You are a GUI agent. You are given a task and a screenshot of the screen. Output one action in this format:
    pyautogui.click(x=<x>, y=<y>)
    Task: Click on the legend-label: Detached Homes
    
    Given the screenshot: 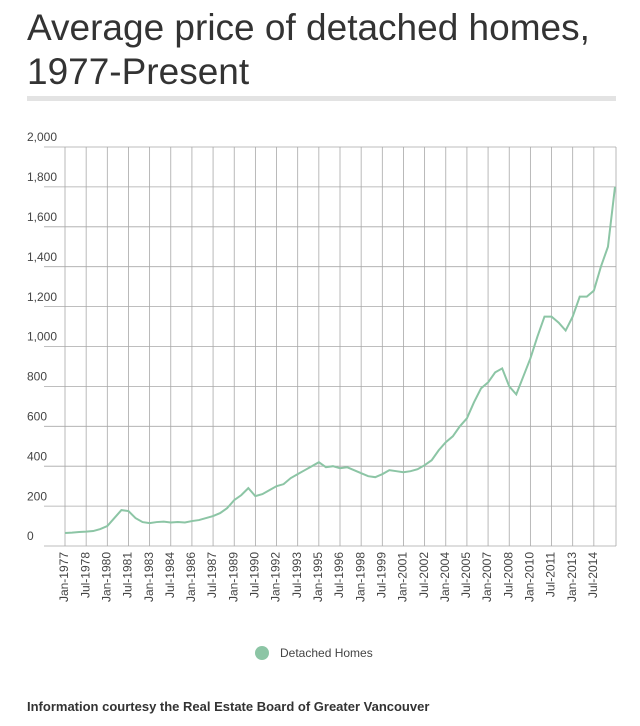 What is the action you would take?
    pyautogui.click(x=326, y=653)
    